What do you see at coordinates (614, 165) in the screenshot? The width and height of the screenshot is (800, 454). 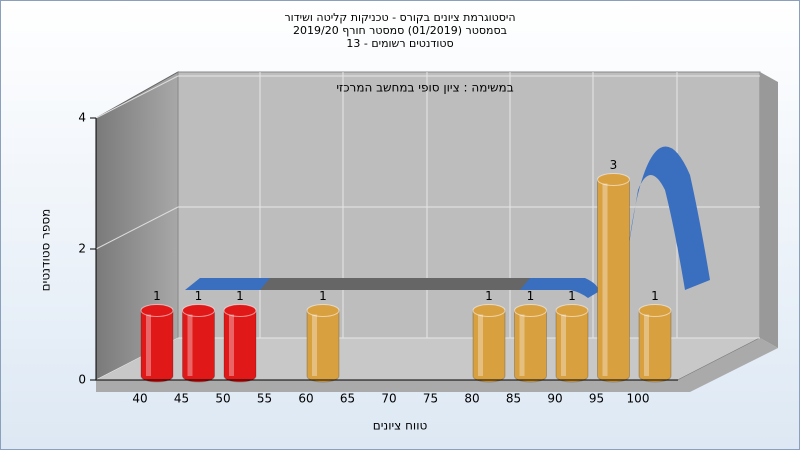 I see `value-label: 3` at bounding box center [614, 165].